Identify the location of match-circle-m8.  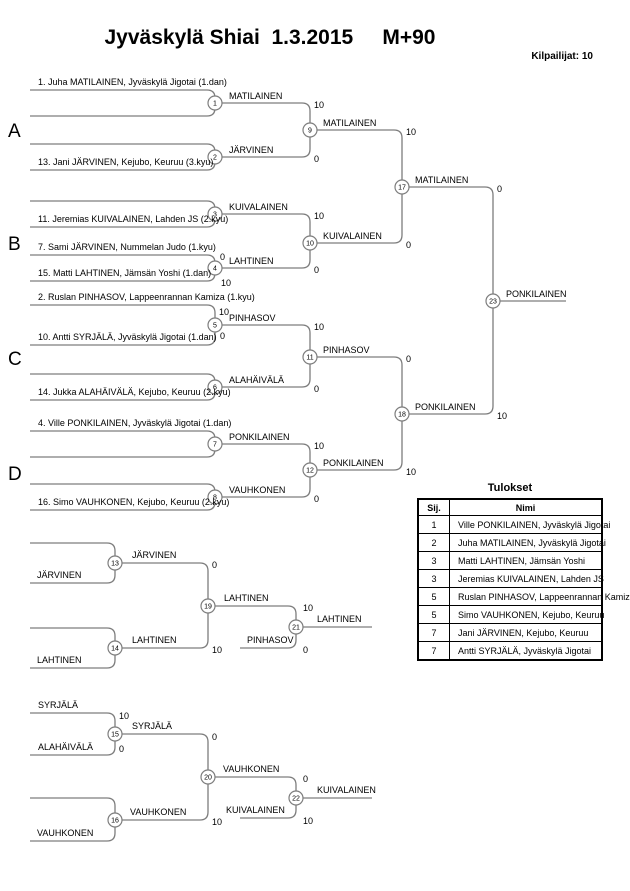
(215, 497).